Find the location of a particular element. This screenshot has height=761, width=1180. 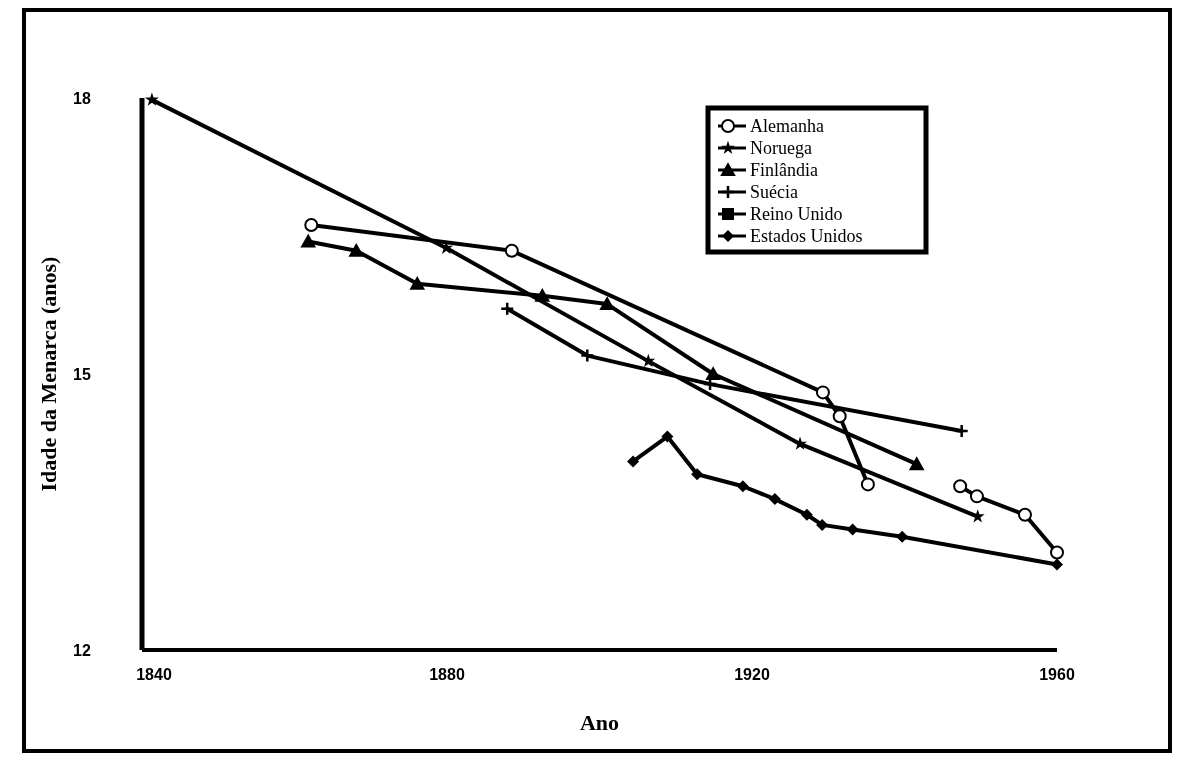

x-tick-label: 1840 is located at coordinates (154, 674).